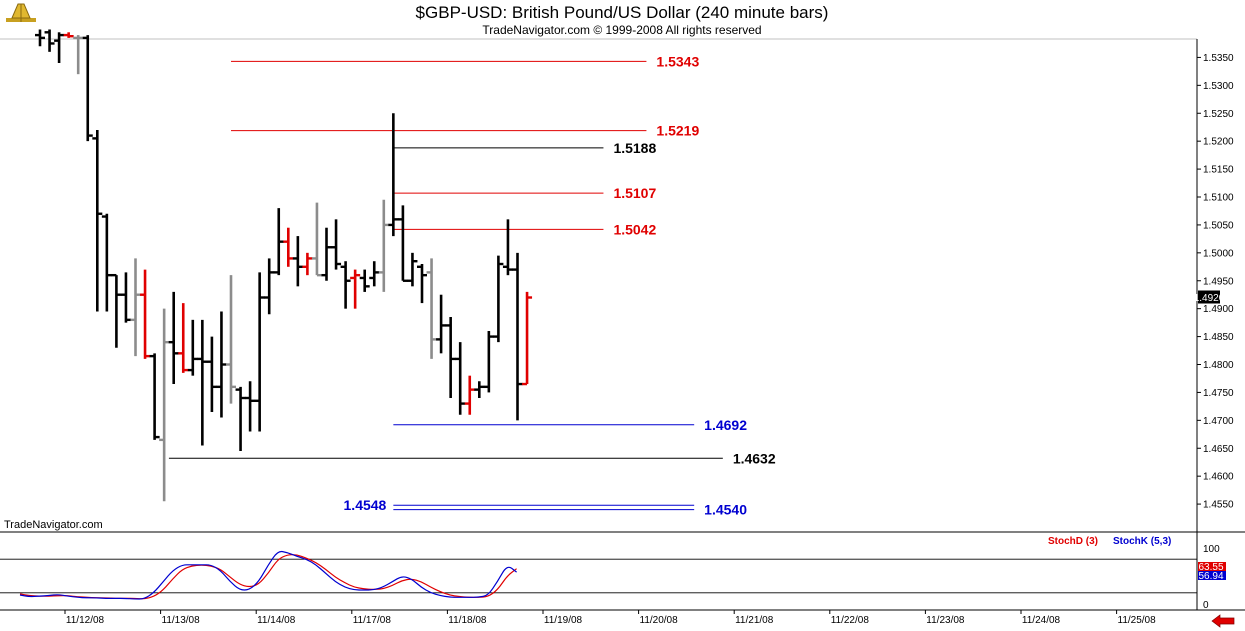  Describe the element at coordinates (1142, 541) in the screenshot. I see `legend-stoch-k: StochK (5,3)` at that location.